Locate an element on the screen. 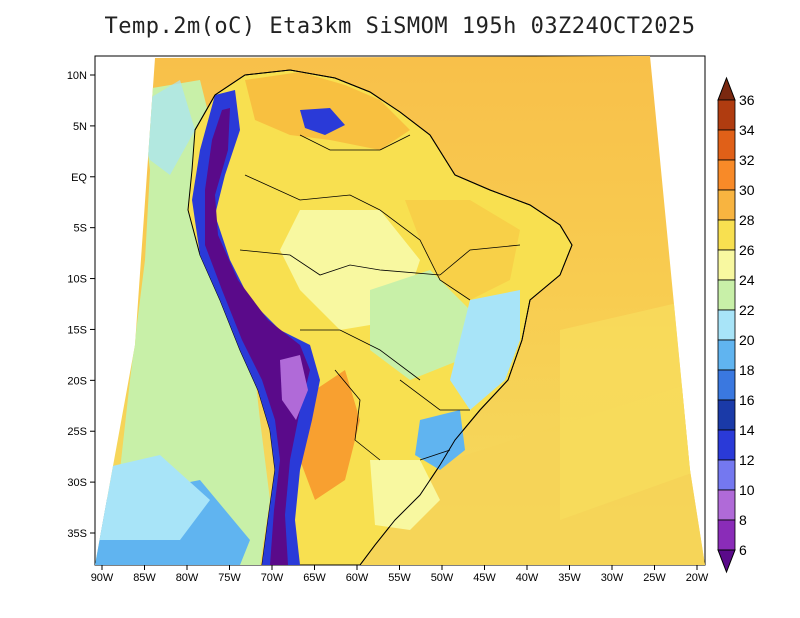  lat-tick-label: 10N is located at coordinates (77, 76).